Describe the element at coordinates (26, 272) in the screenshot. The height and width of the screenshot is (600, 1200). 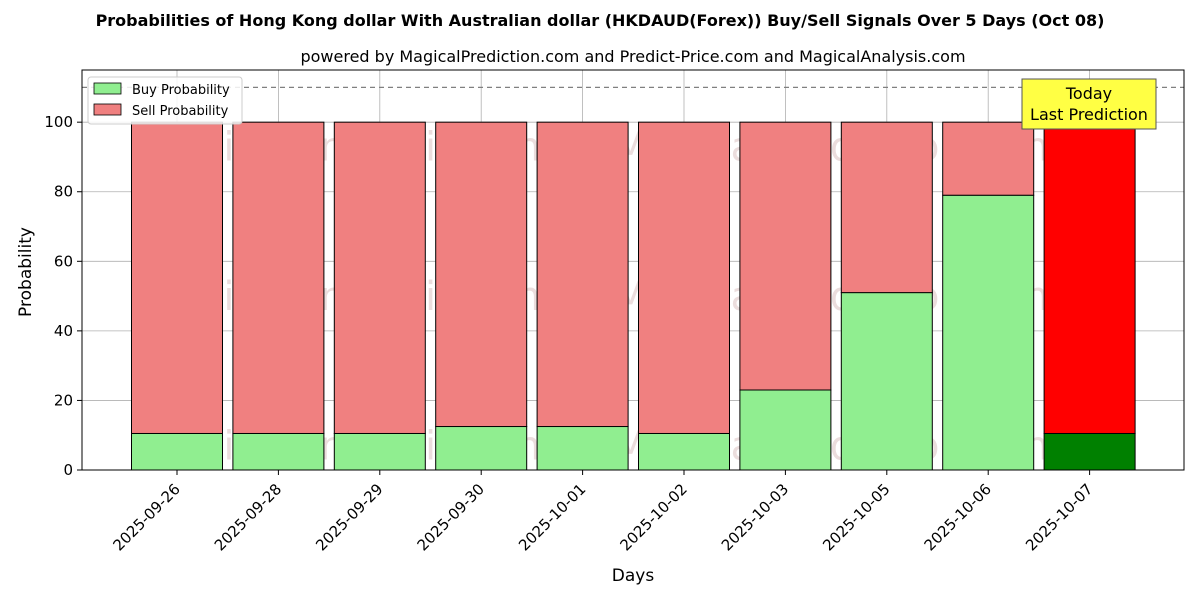
I see `y-axis-label: Probability` at that location.